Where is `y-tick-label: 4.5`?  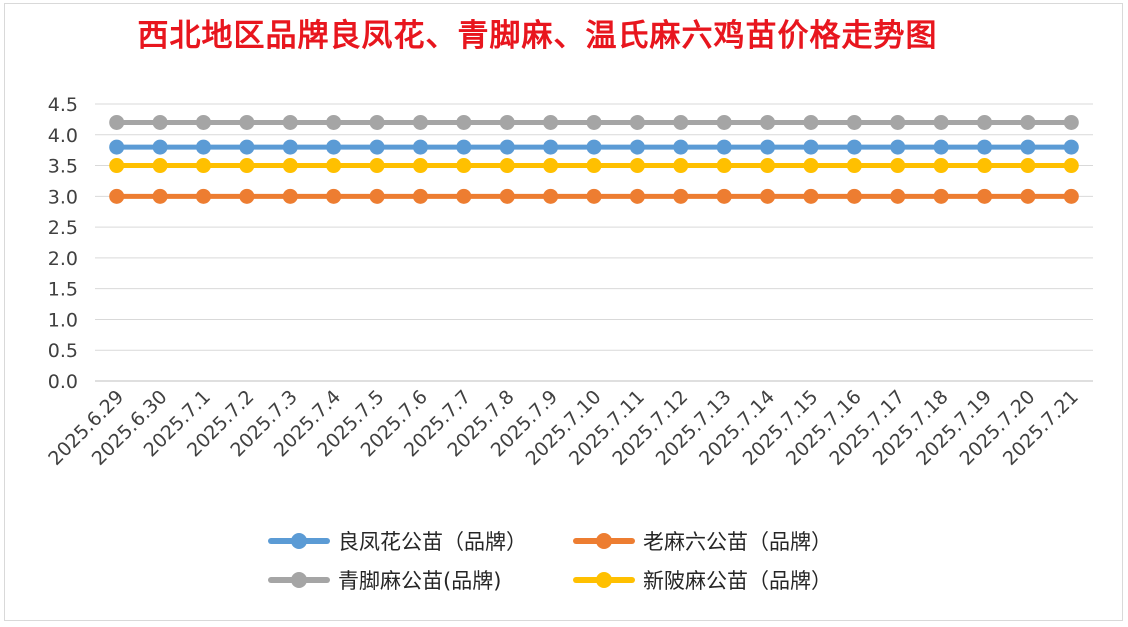
y-tick-label: 4.5 is located at coordinates (63, 105).